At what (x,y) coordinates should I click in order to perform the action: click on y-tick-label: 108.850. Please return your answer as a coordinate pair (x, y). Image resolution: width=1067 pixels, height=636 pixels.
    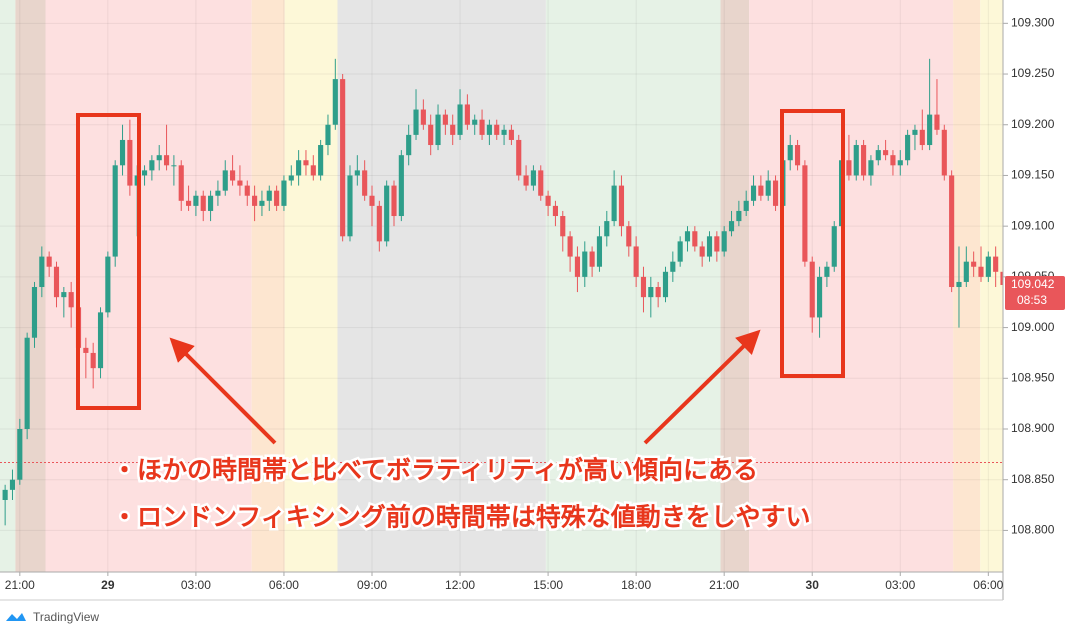
    Looking at the image, I should click on (1033, 479).